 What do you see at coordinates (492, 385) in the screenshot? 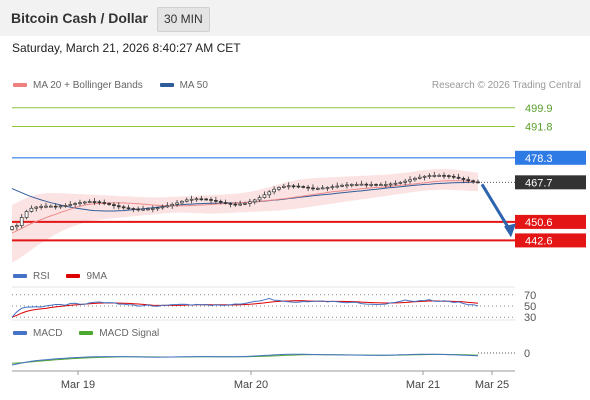
I see `x-tick-label-3: Mar 25` at bounding box center [492, 385].